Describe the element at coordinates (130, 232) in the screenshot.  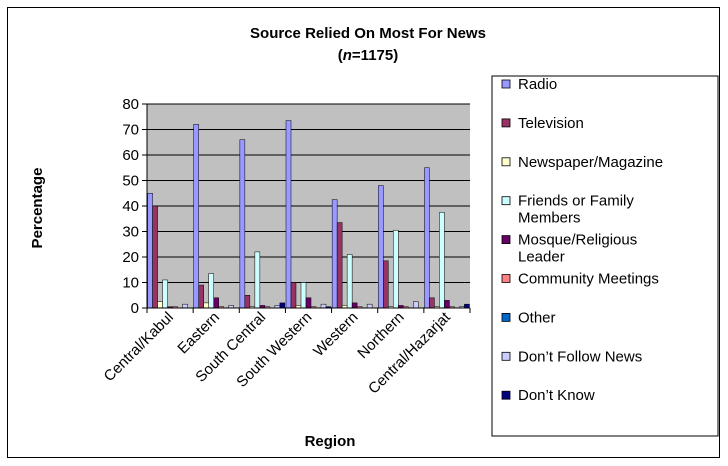
I see `y-tick-label: 30` at that location.